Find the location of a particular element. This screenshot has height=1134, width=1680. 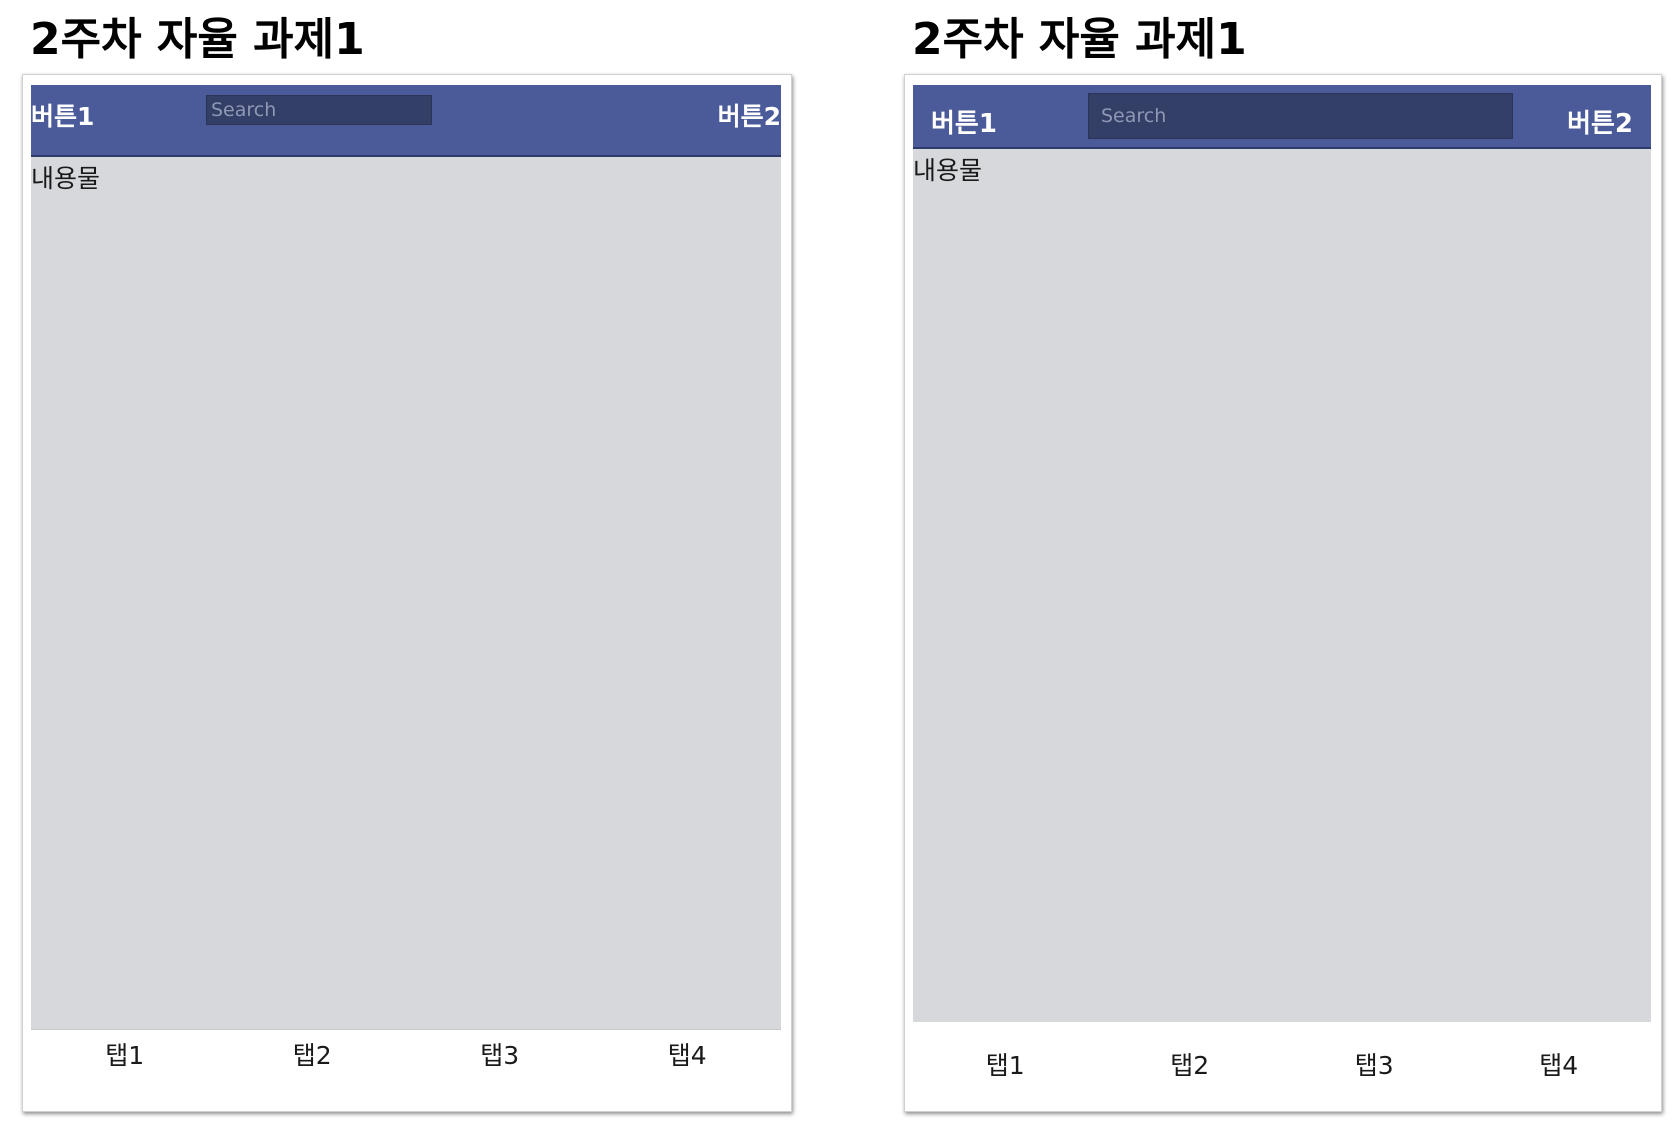

left-tab-1: 탭1 is located at coordinates (125, 1055).